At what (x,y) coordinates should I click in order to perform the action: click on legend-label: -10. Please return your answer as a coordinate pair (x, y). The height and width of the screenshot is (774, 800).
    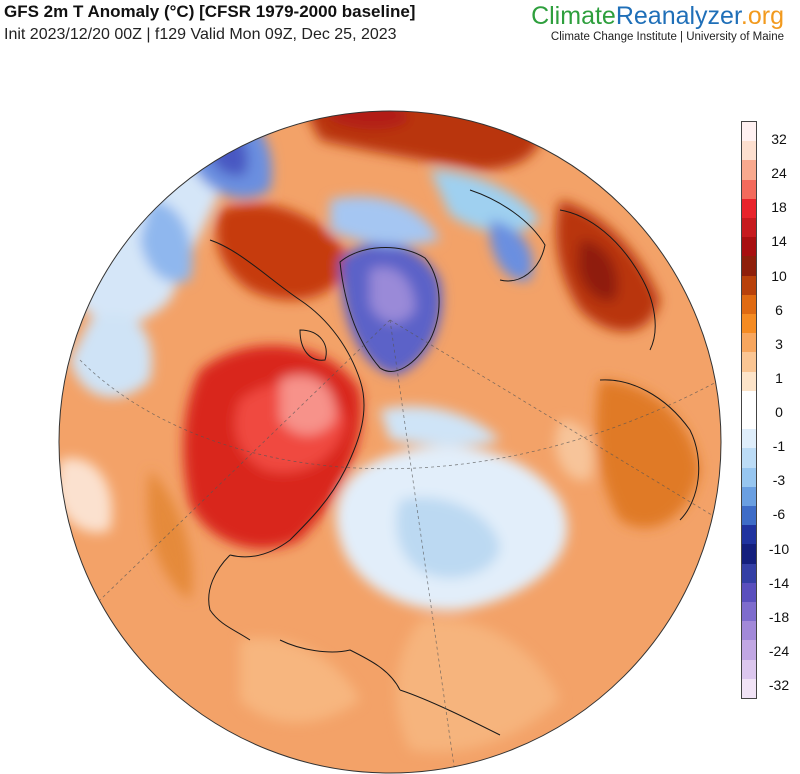
    Looking at the image, I should click on (779, 548).